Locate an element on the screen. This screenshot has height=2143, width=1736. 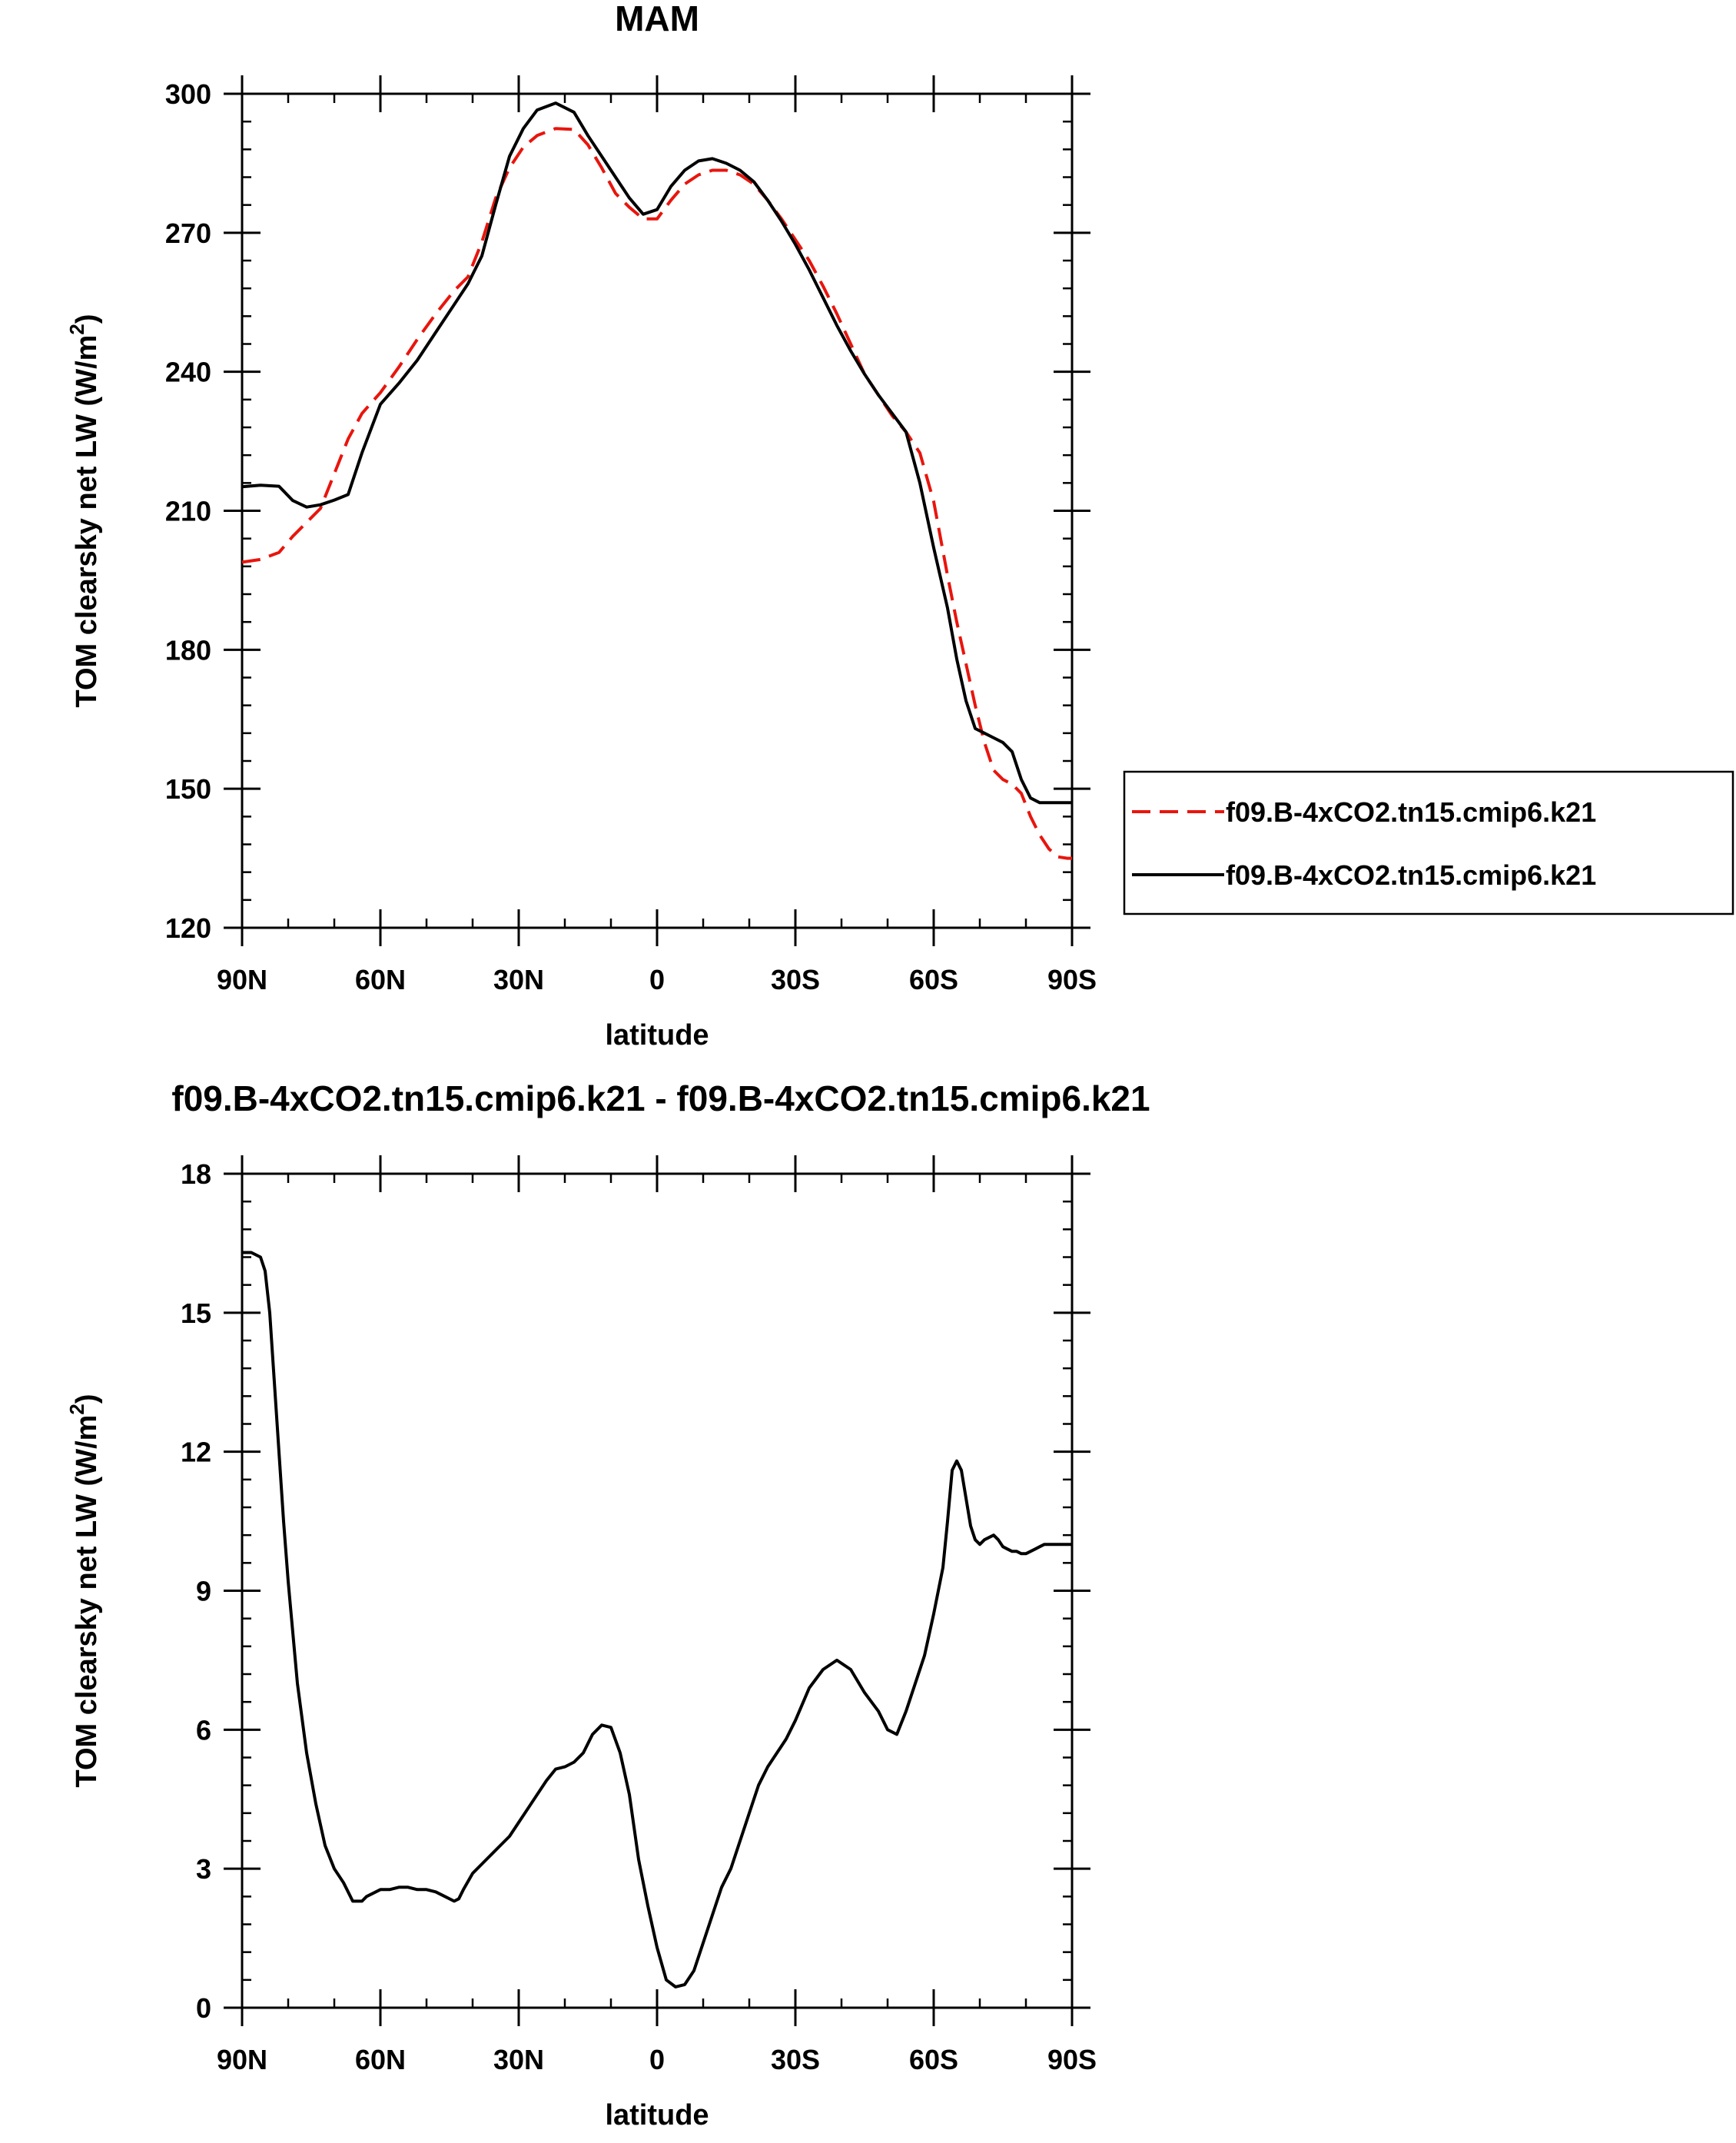
legend-entry-1: f09.B-4xCO2.tn15.cmip6.k21 is located at coordinates (1411, 875).